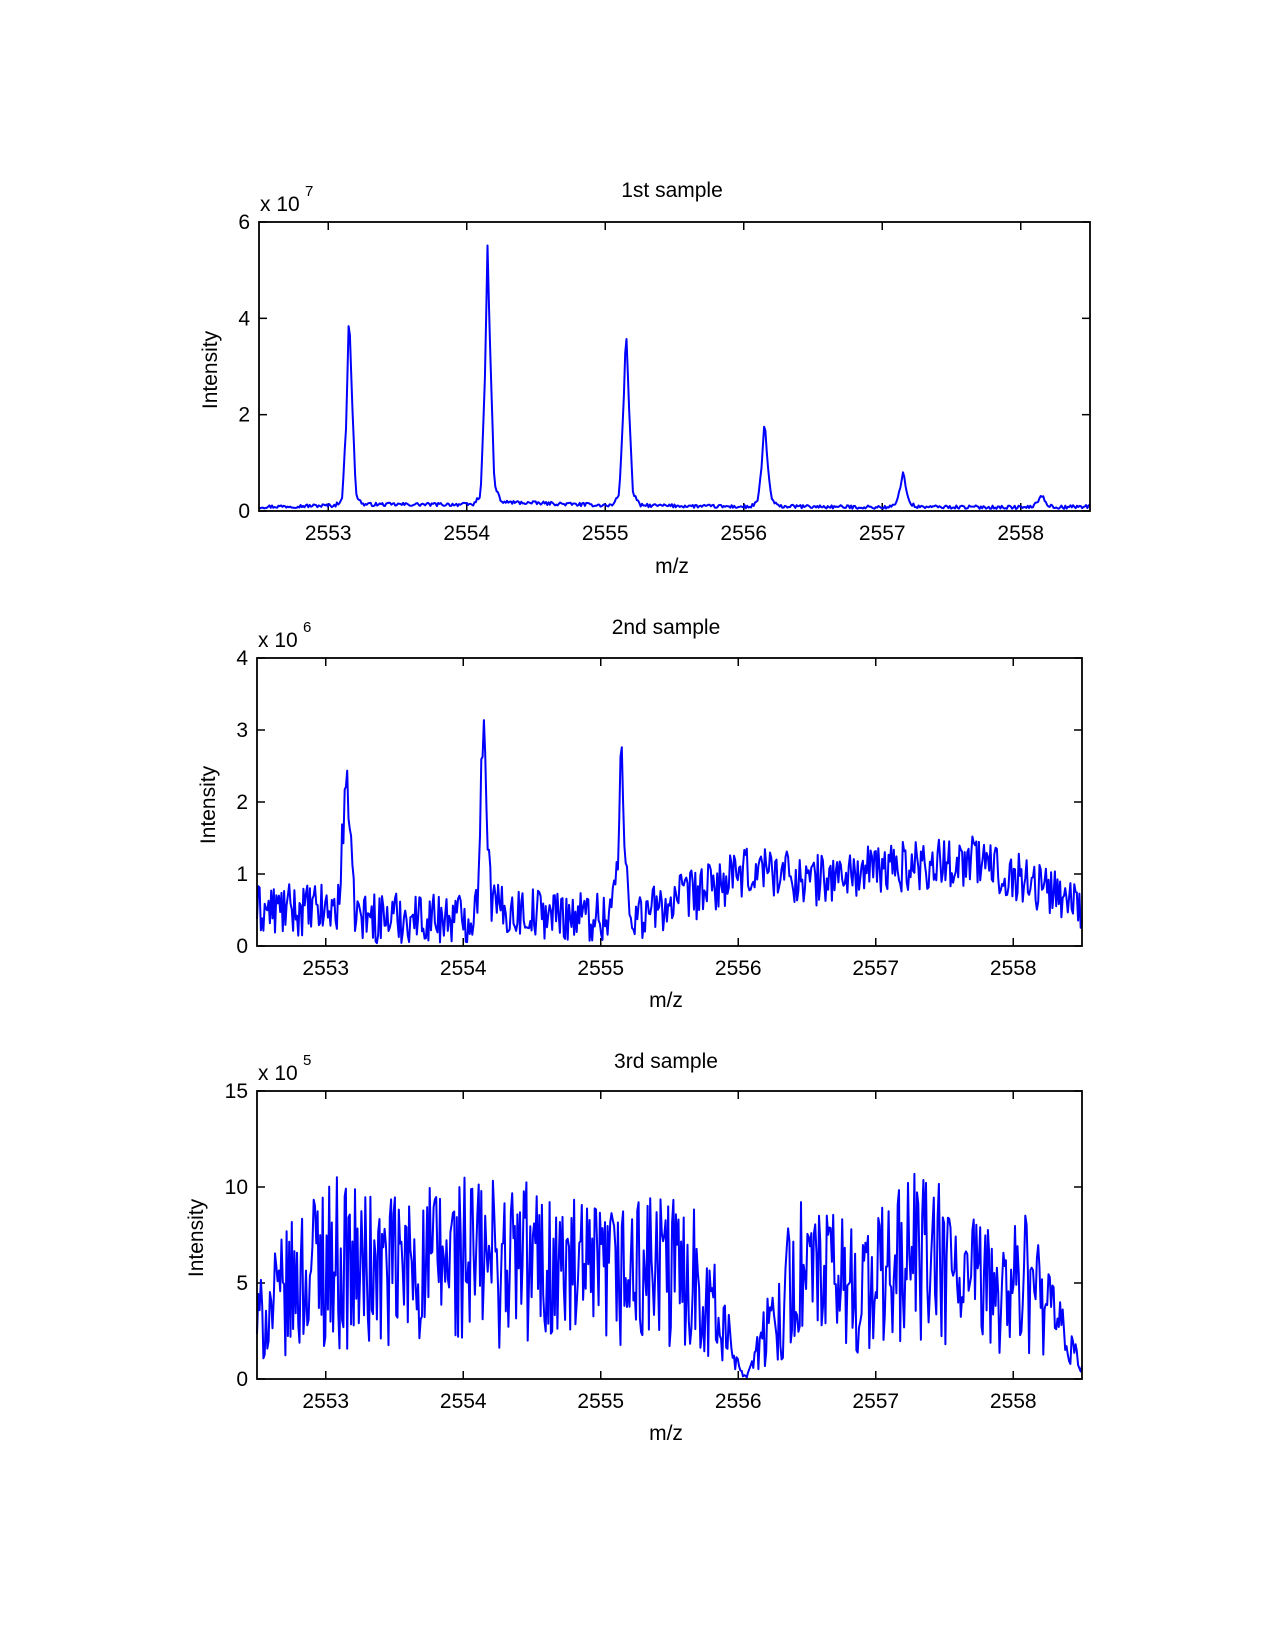 This screenshot has height=1650, width=1275. I want to click on panel-2-axes-box, so click(669, 802).